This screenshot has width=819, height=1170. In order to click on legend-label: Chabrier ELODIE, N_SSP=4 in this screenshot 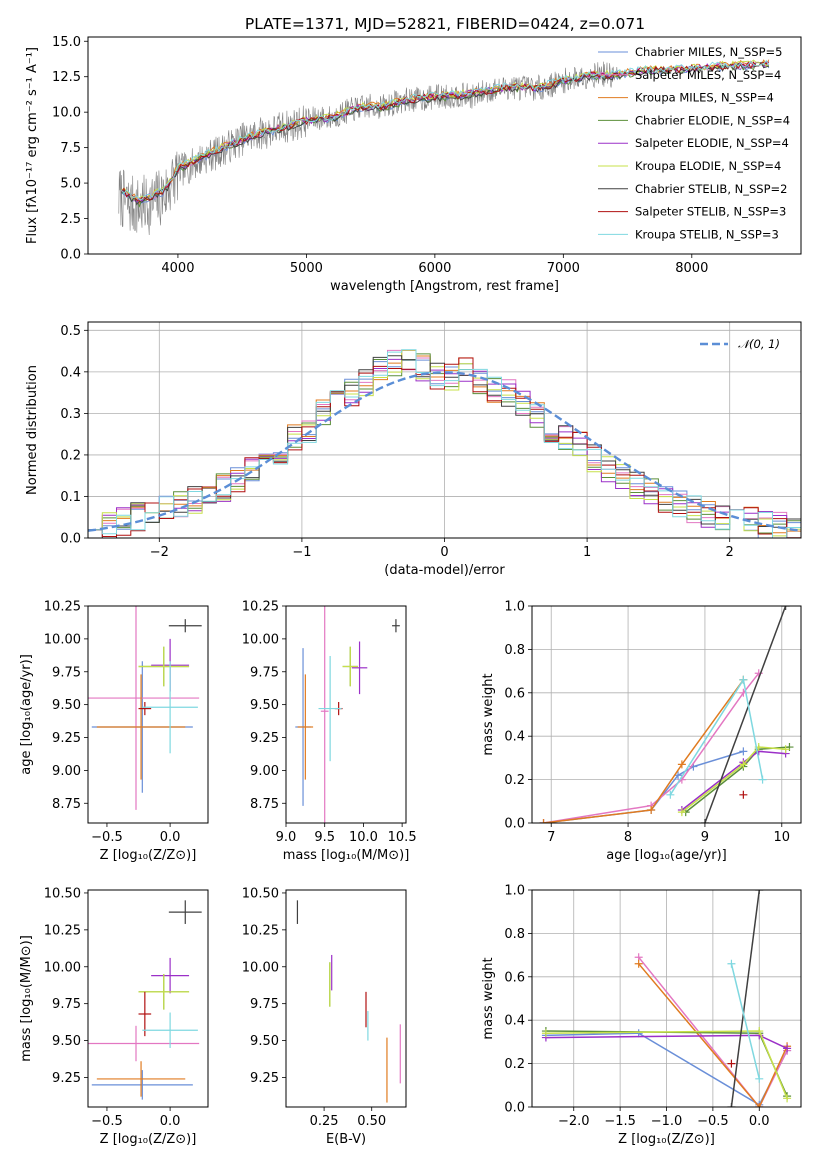, I will do `click(712, 120)`.